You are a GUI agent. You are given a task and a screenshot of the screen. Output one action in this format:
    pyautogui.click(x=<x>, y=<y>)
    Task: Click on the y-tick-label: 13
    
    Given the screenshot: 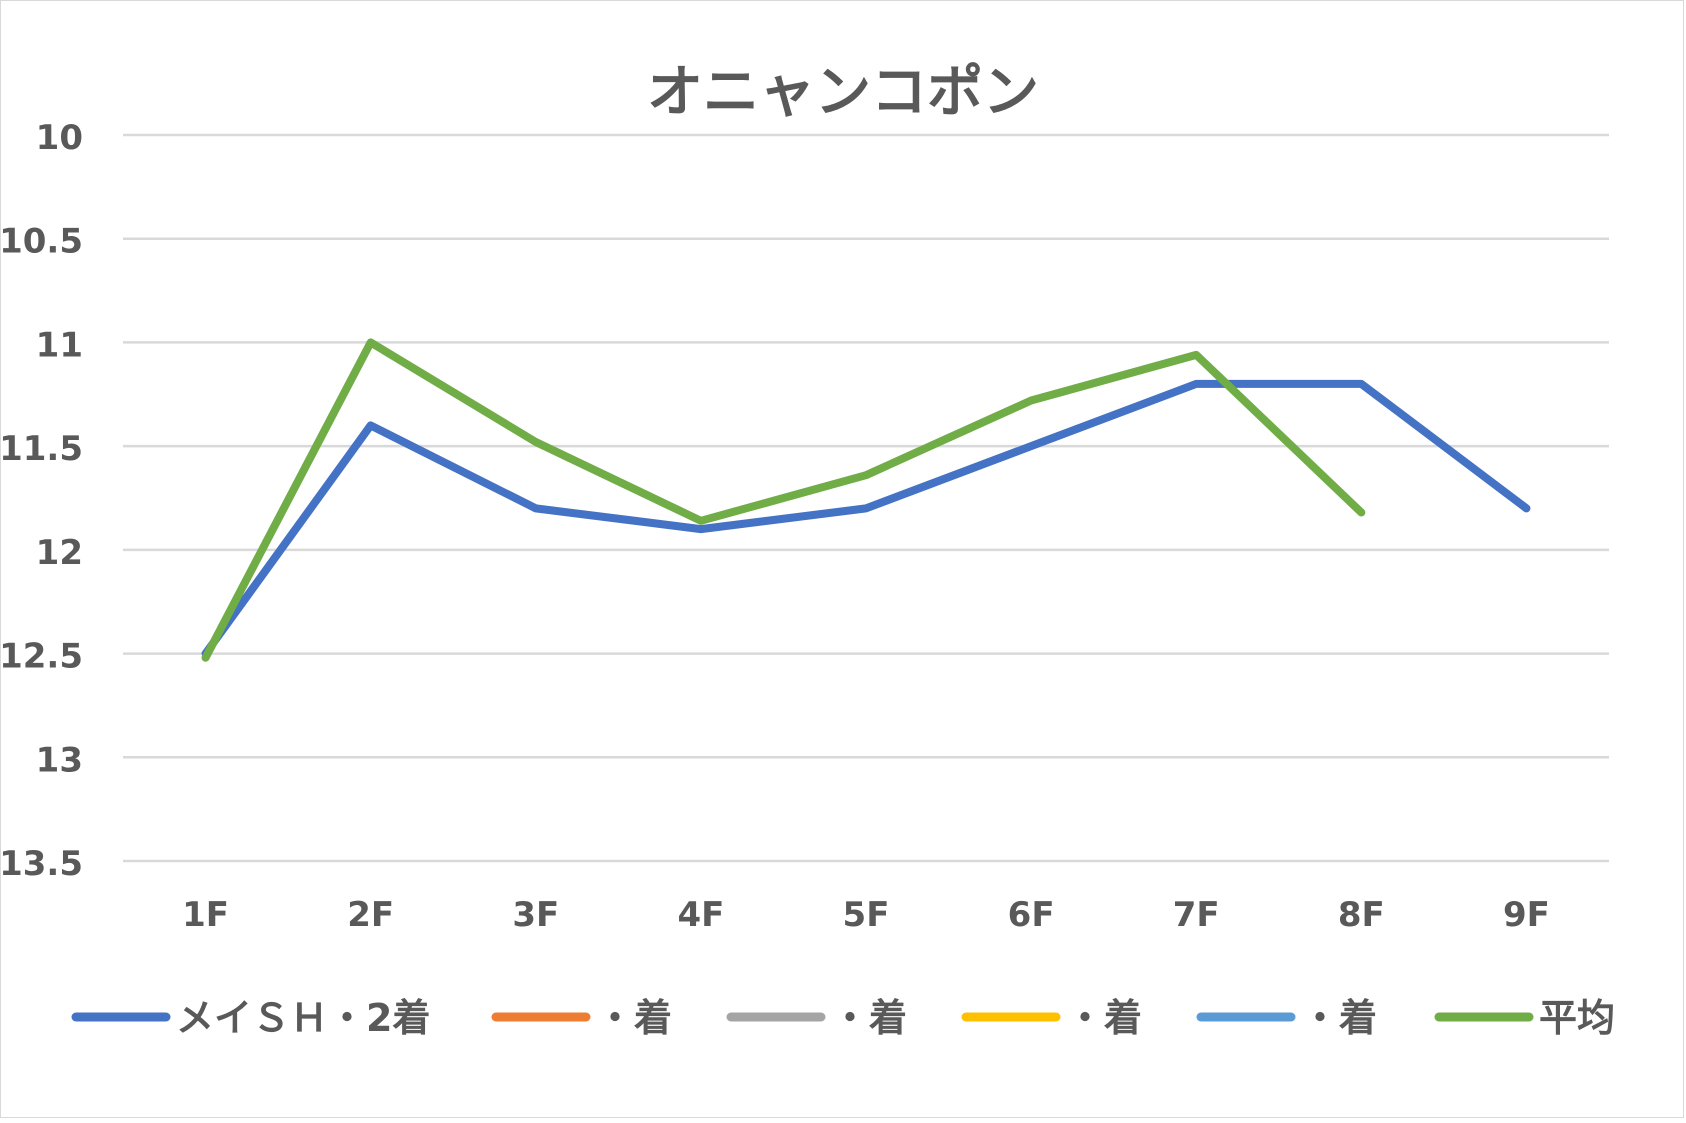 What is the action you would take?
    pyautogui.click(x=59, y=760)
    